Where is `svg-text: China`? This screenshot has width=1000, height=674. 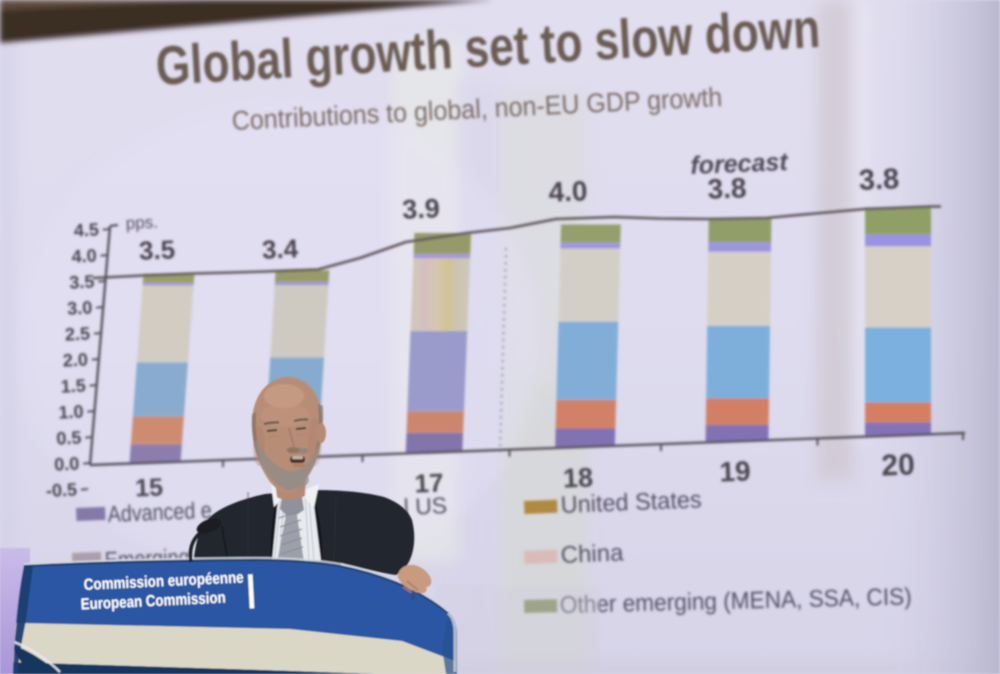
svg-text: China is located at coordinates (592, 554).